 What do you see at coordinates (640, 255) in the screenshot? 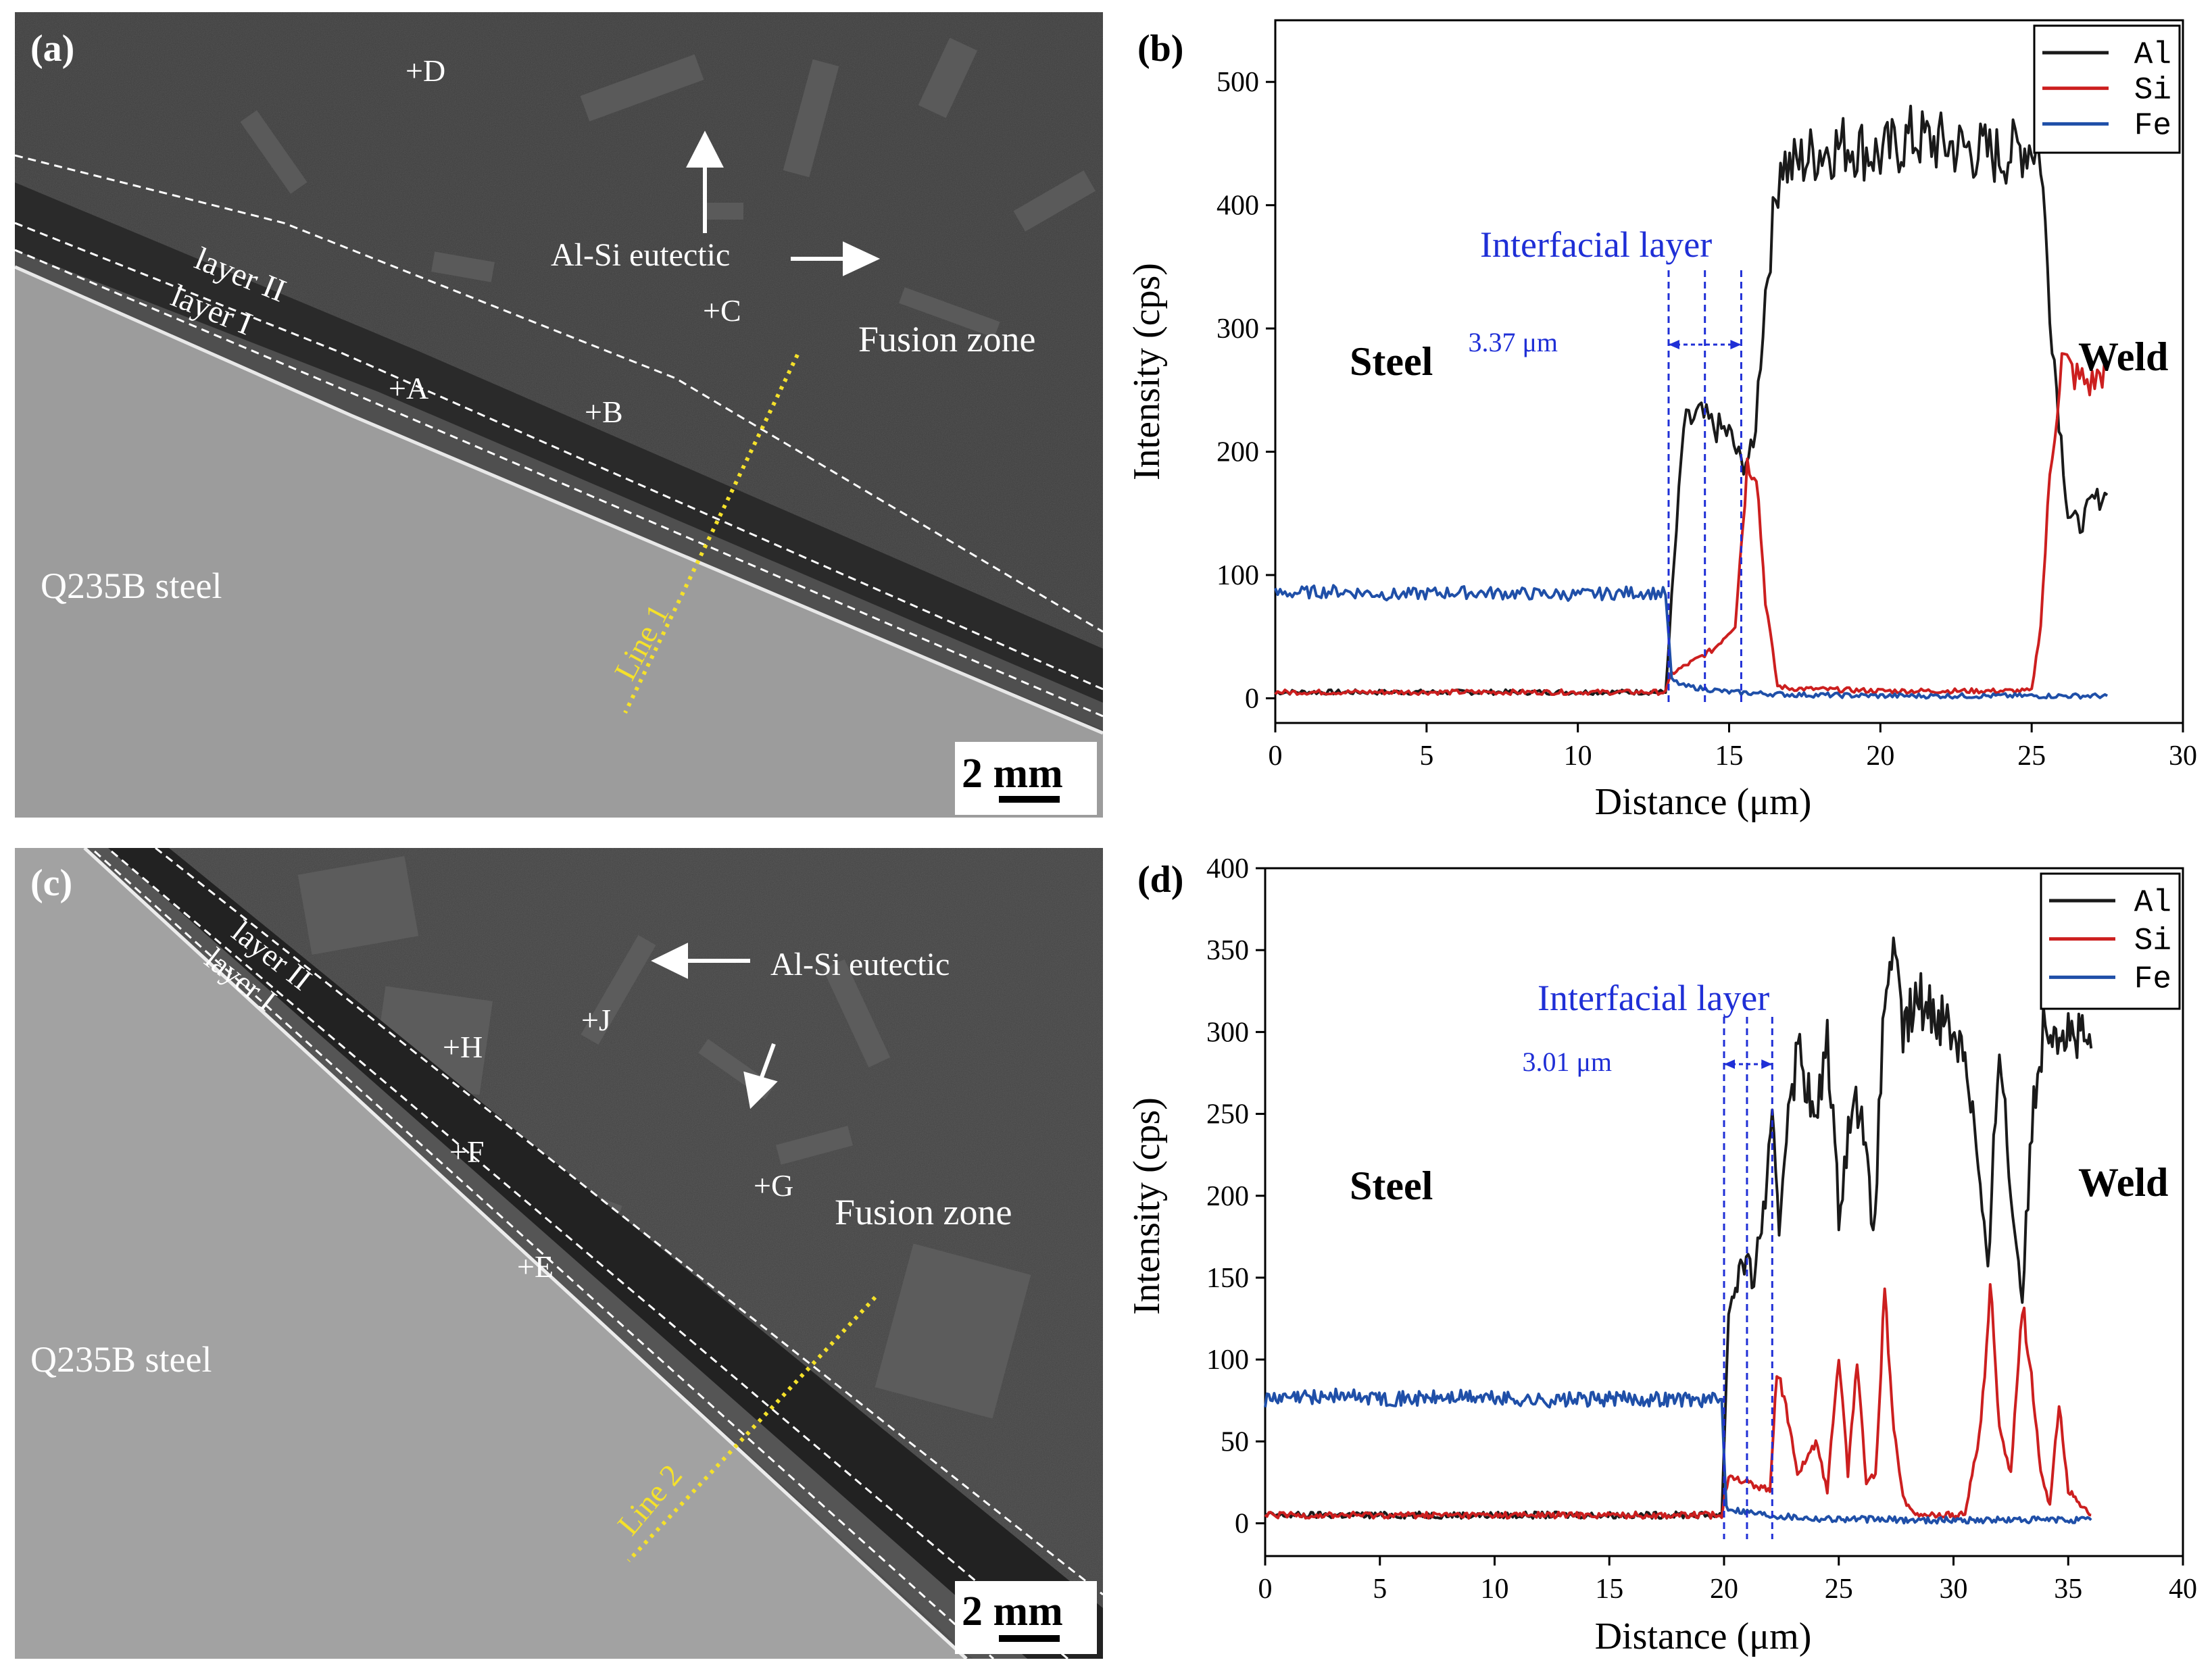
I see `eutectic-label-a: Al-Si eutectic` at bounding box center [640, 255].